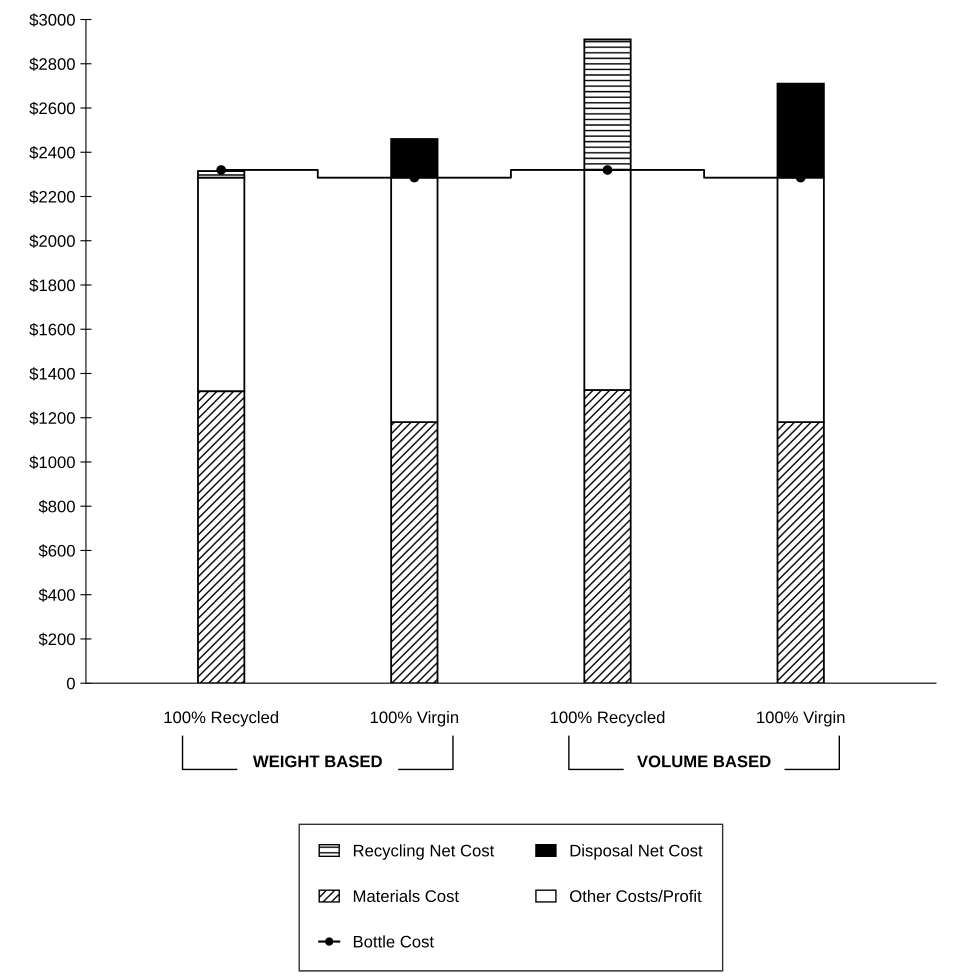 This screenshot has height=976, width=955. What do you see at coordinates (56, 507) in the screenshot?
I see `y-tick-label: $800` at bounding box center [56, 507].